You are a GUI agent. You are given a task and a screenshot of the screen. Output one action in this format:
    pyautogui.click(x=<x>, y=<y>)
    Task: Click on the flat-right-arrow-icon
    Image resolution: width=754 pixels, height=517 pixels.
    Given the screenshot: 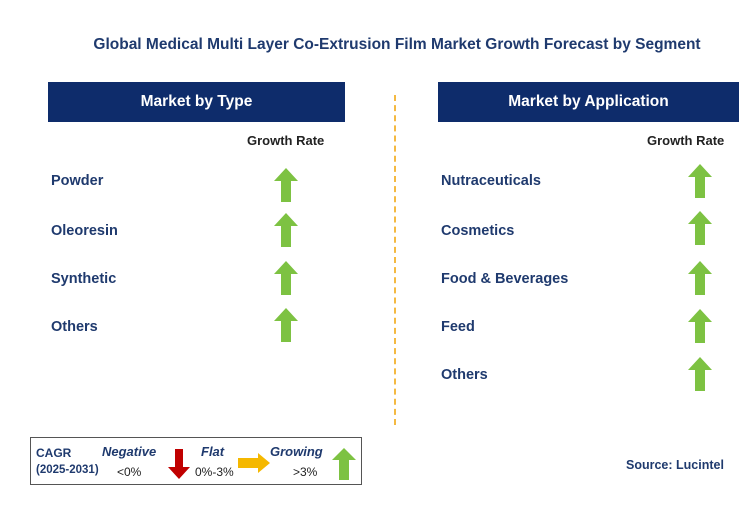 What is the action you would take?
    pyautogui.click(x=254, y=463)
    